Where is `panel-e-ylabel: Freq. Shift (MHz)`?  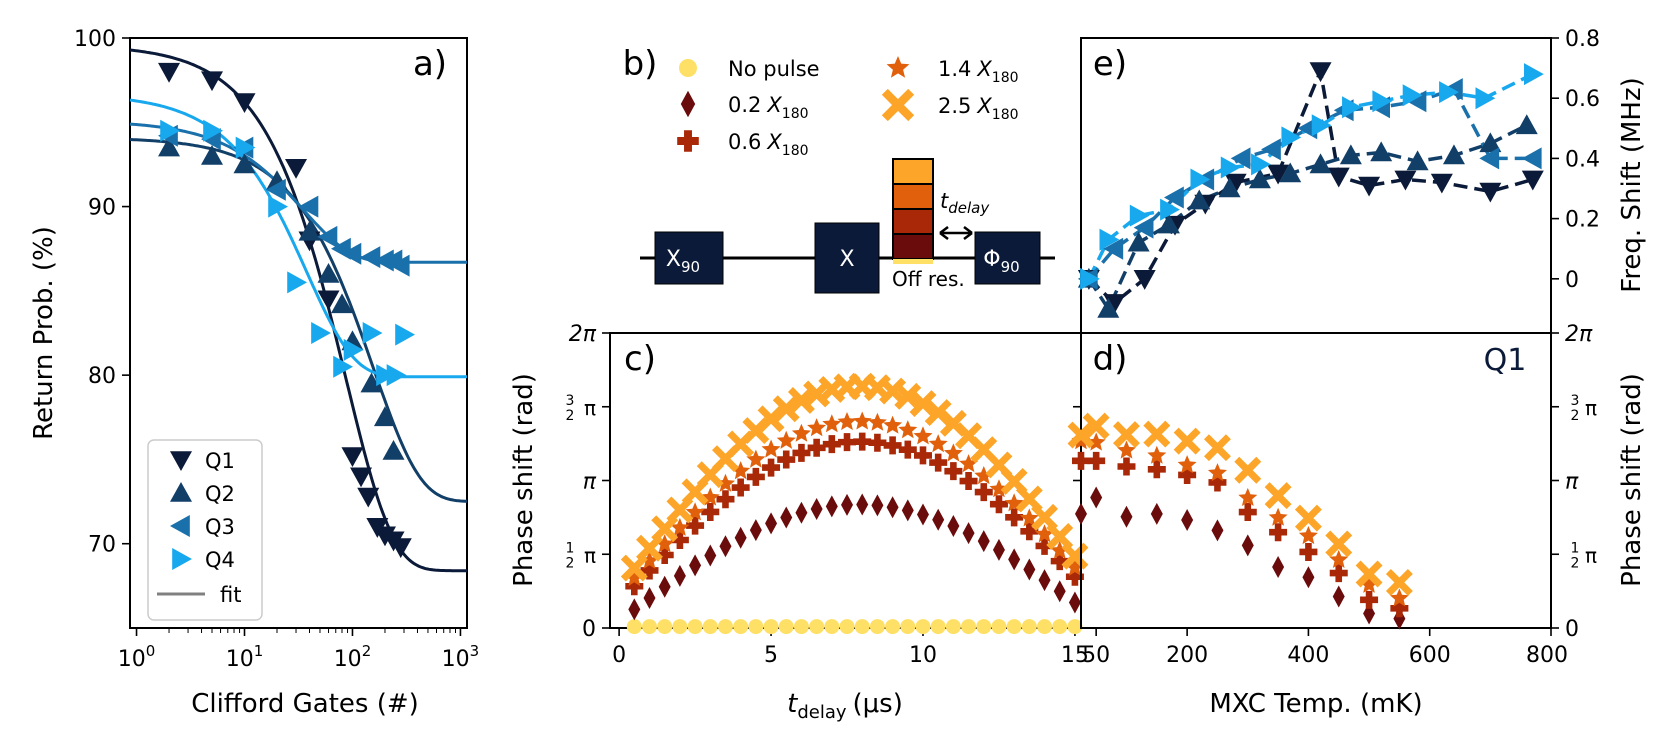 panel-e-ylabel: Freq. Shift (MHz) is located at coordinates (1632, 185).